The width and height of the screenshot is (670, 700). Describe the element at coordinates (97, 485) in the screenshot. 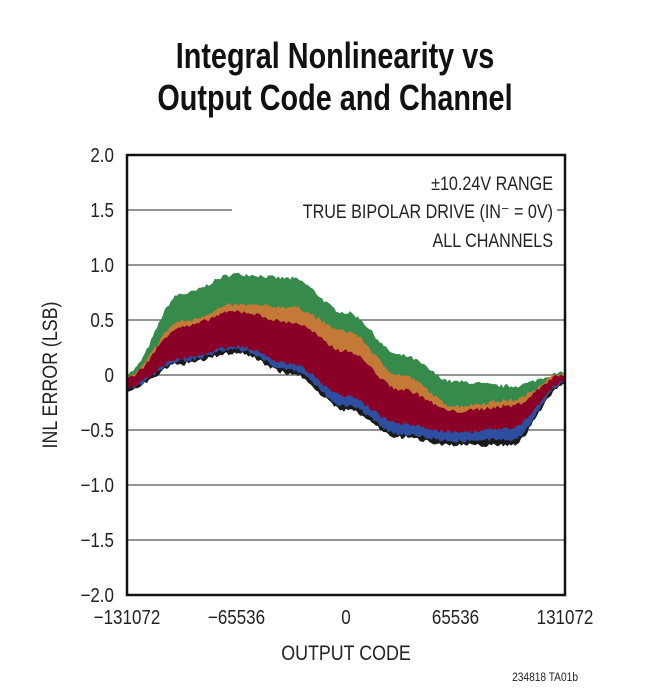

I see `y-tick-label: −1.0` at that location.